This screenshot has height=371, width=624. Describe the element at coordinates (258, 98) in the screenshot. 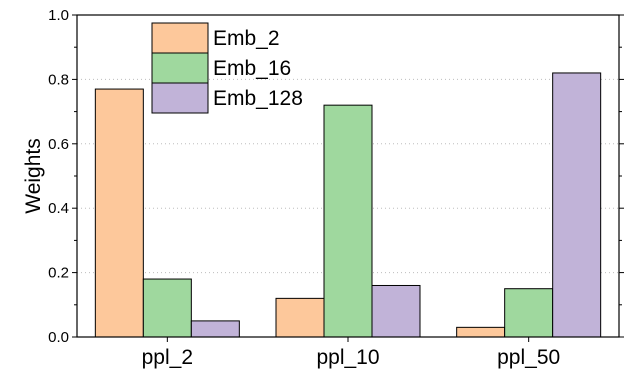

I see `legend-label-emb-128: Emb_128` at that location.